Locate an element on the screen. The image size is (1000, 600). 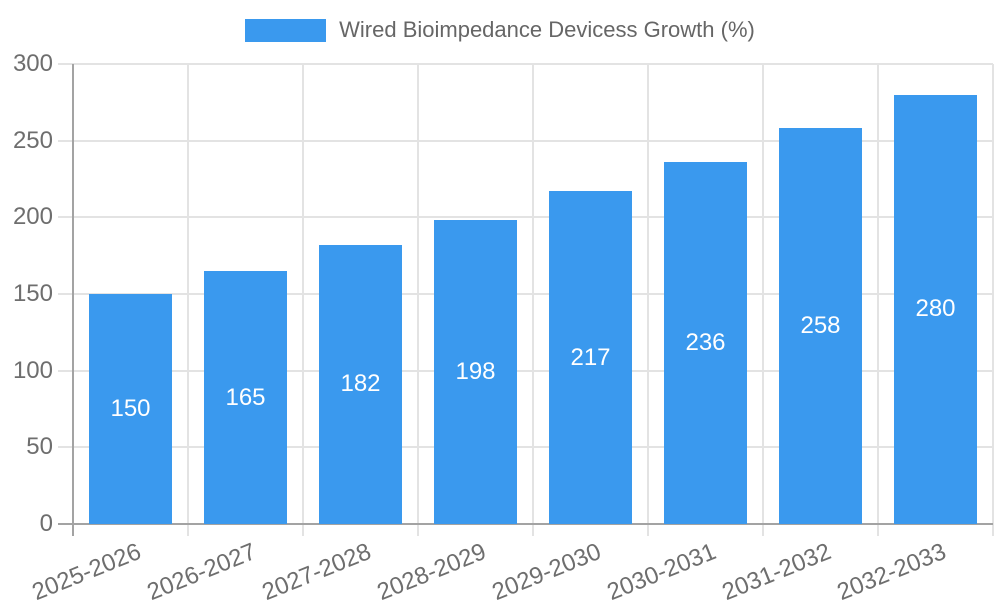
bar-value-label: 150 is located at coordinates (130, 408).